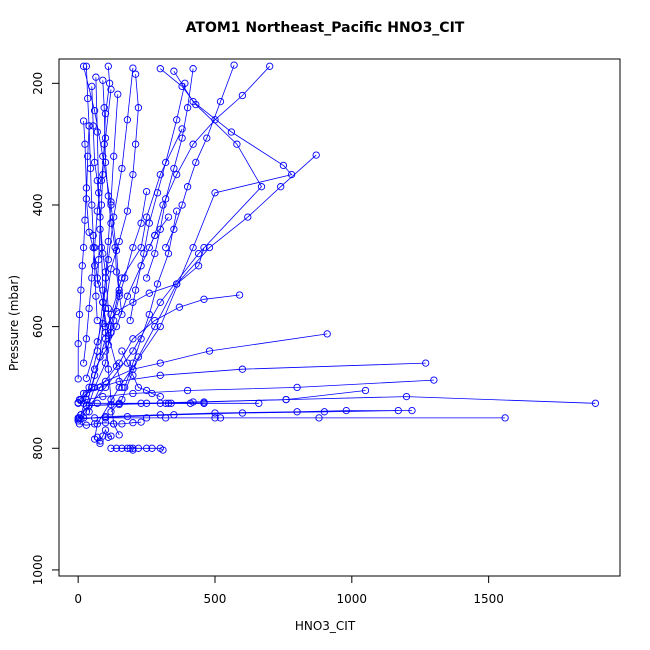  Describe the element at coordinates (352, 599) in the screenshot. I see `x-tick-label: 1000` at that location.